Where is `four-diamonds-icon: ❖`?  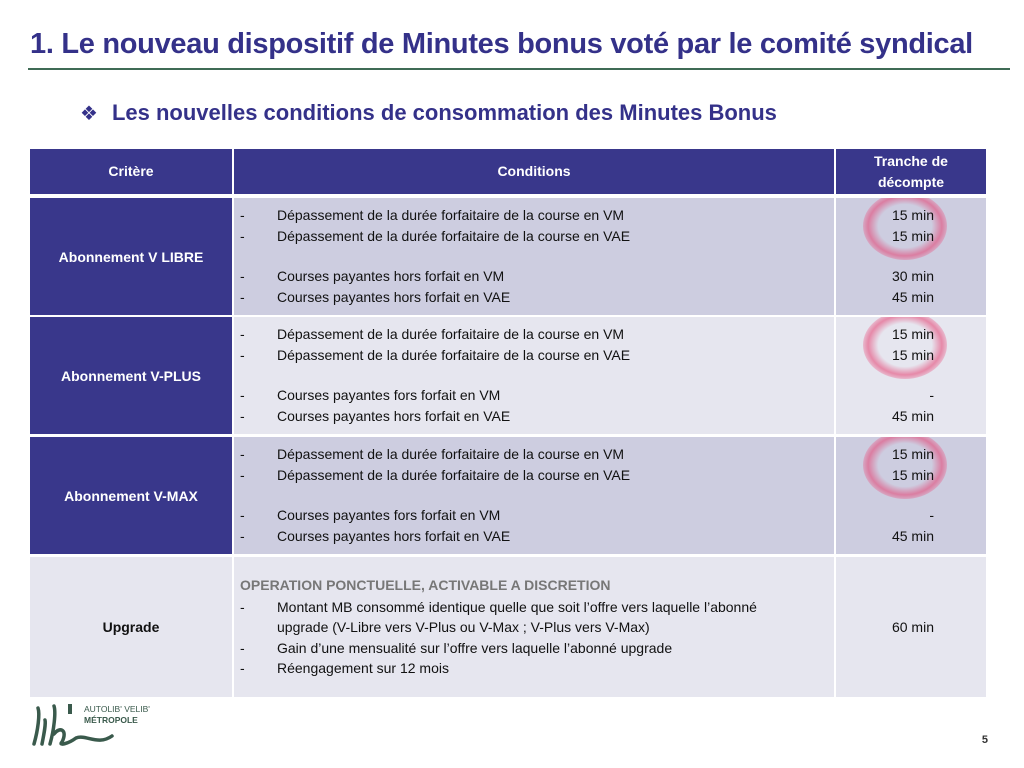 four-diamonds-icon: ❖ is located at coordinates (89, 114).